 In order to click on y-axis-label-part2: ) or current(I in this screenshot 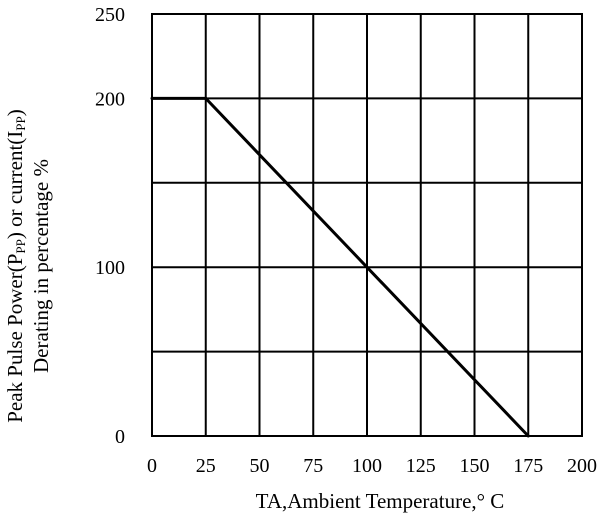, I will do `click(15, 185)`.